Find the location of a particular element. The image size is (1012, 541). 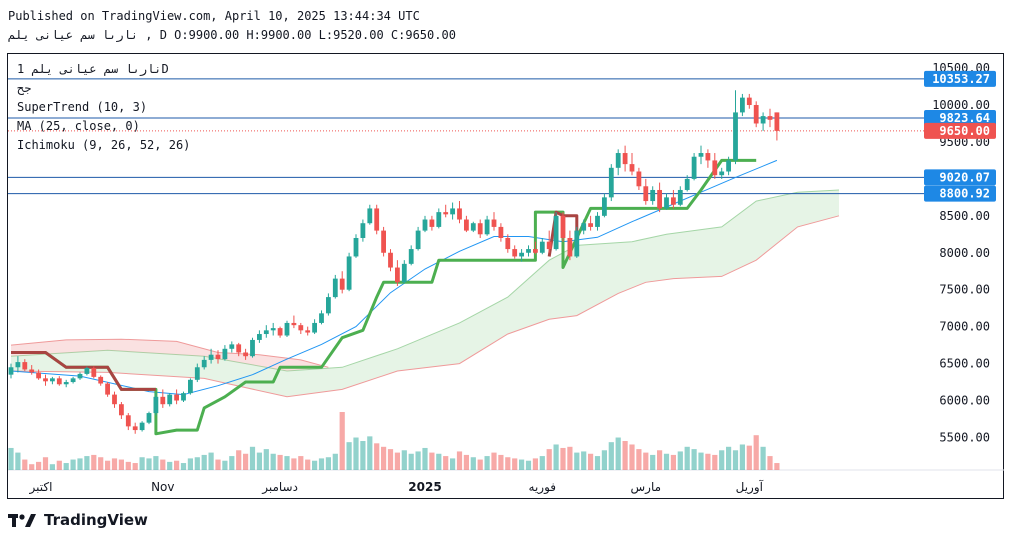

tradingview-logo: TradingView is located at coordinates (78, 520).